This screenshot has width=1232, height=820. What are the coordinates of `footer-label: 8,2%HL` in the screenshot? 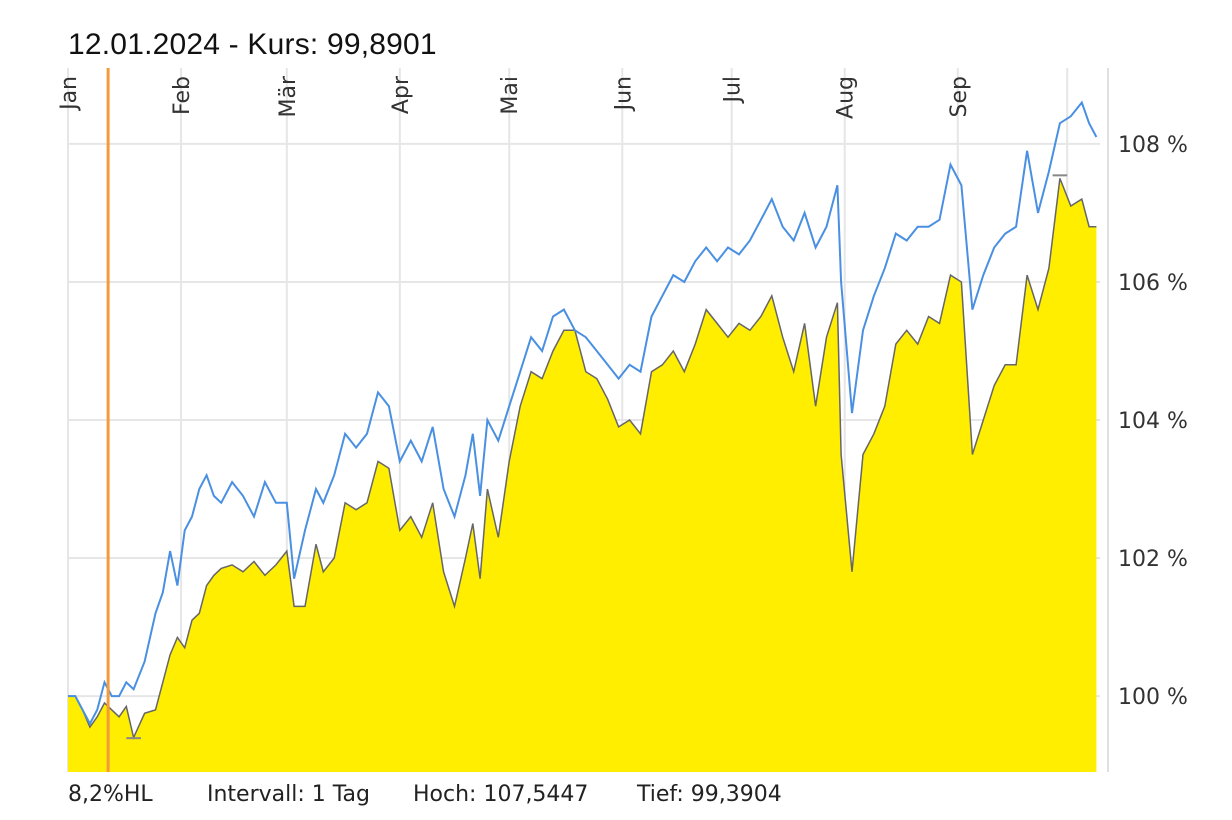 It's located at (110, 794).